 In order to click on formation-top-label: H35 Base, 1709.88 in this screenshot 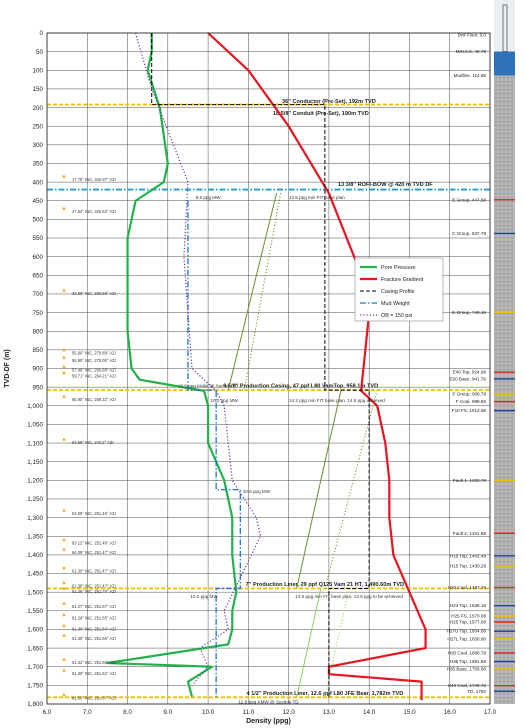, I will do `click(467, 668)`.